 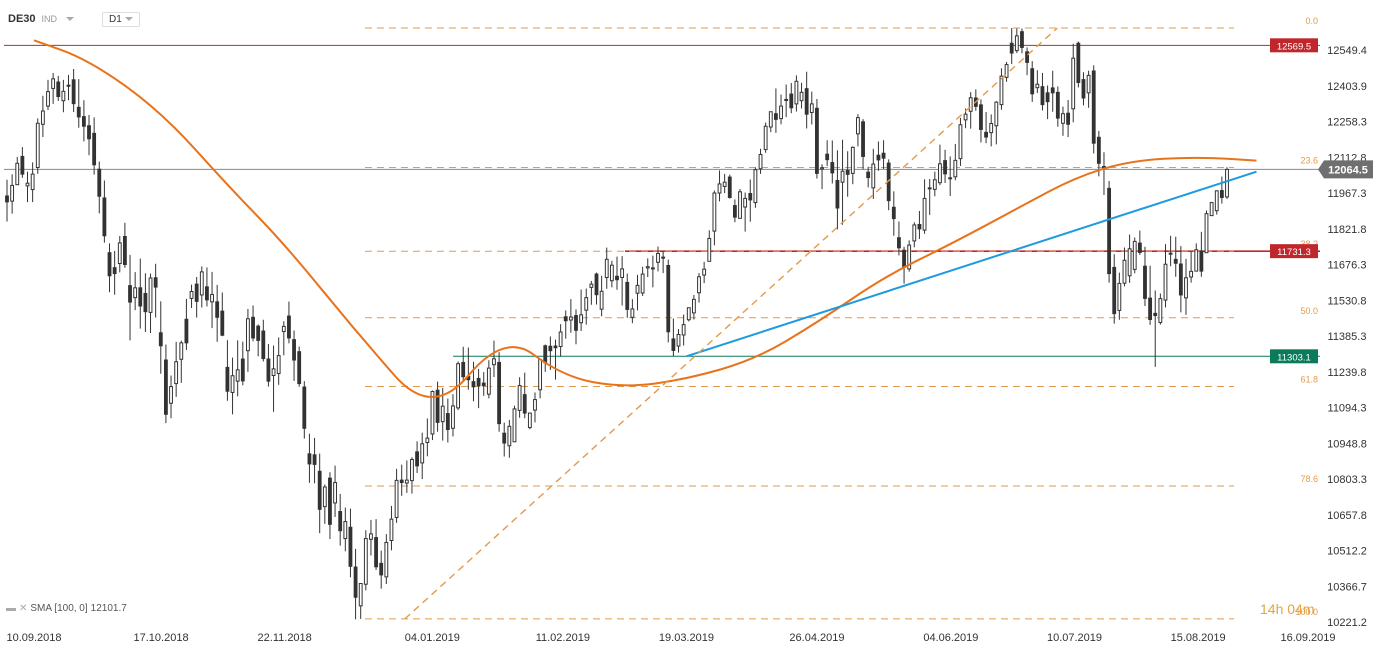 What do you see at coordinates (1309, 160) in the screenshot?
I see `fib-level-label: 23.6` at bounding box center [1309, 160].